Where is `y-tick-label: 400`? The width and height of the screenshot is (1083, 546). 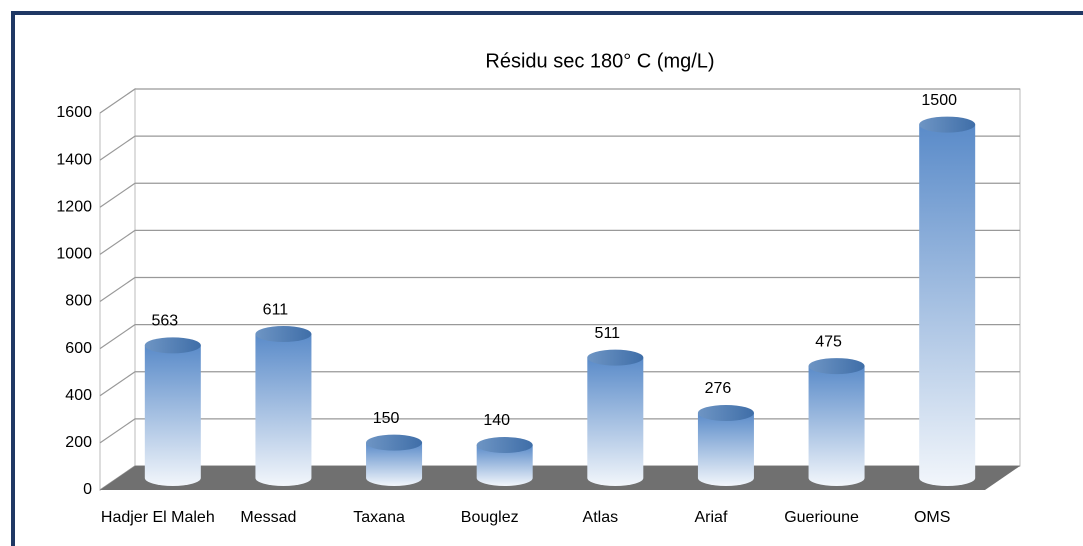 y-tick-label: 400 is located at coordinates (78, 395).